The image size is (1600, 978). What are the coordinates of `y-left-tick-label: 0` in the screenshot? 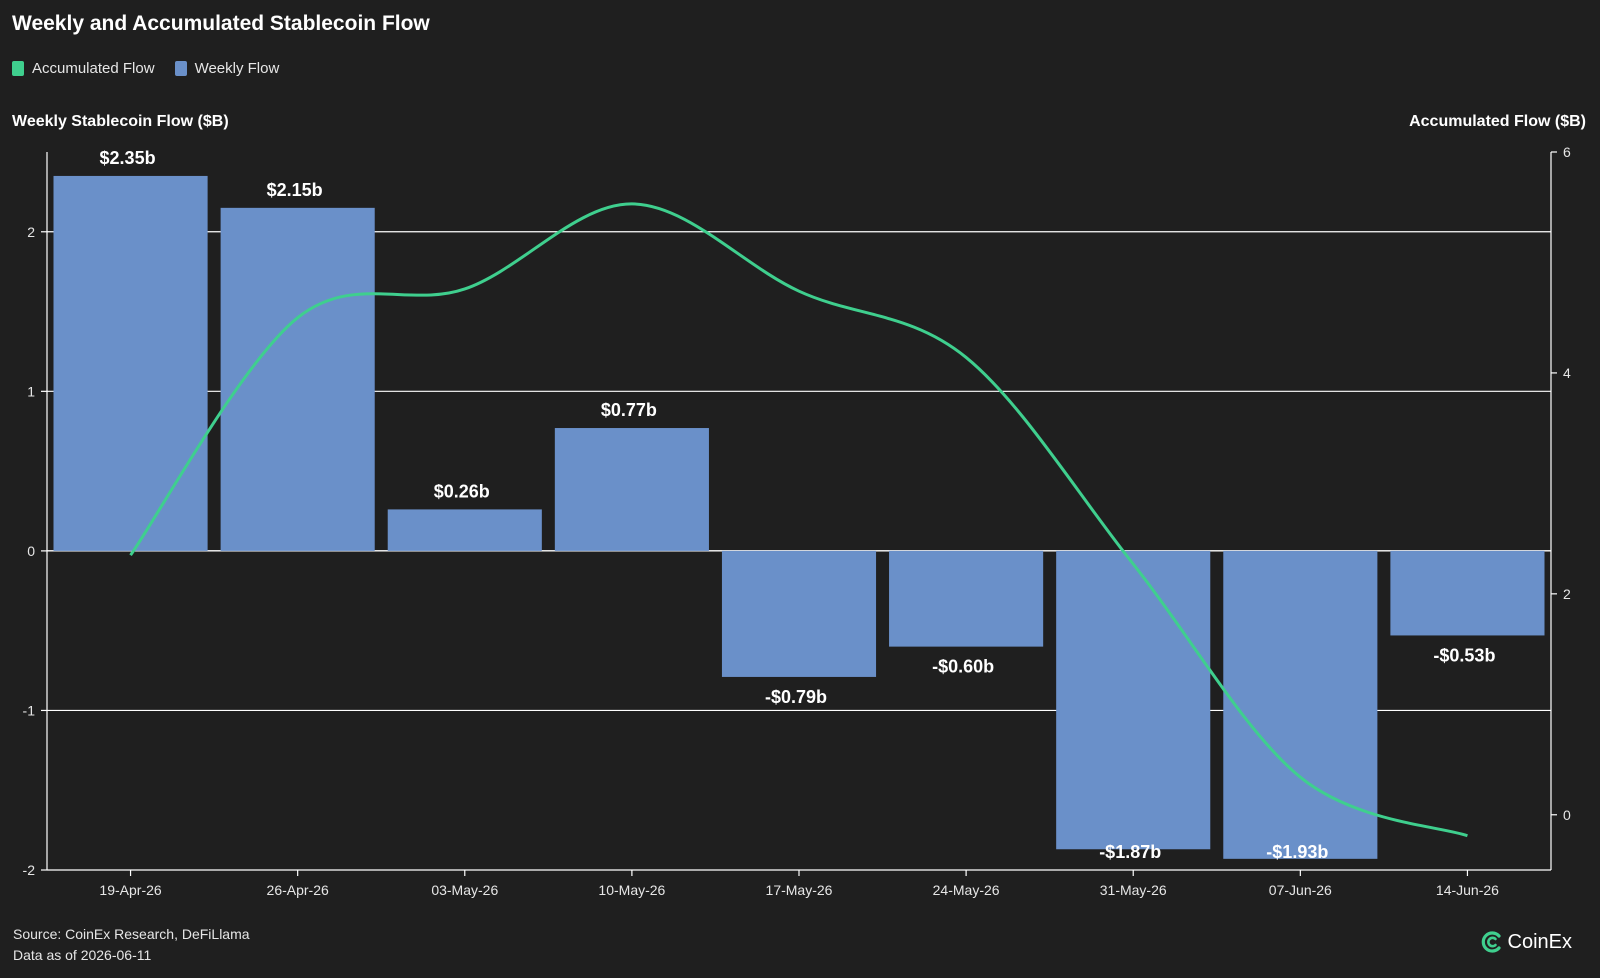 It's located at (31, 551).